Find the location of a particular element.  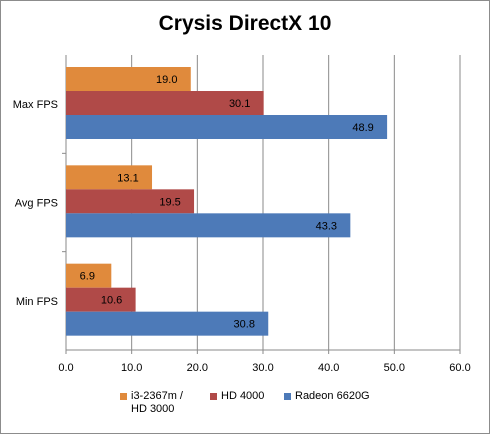

legend-swatch-radeon is located at coordinates (287, 396).